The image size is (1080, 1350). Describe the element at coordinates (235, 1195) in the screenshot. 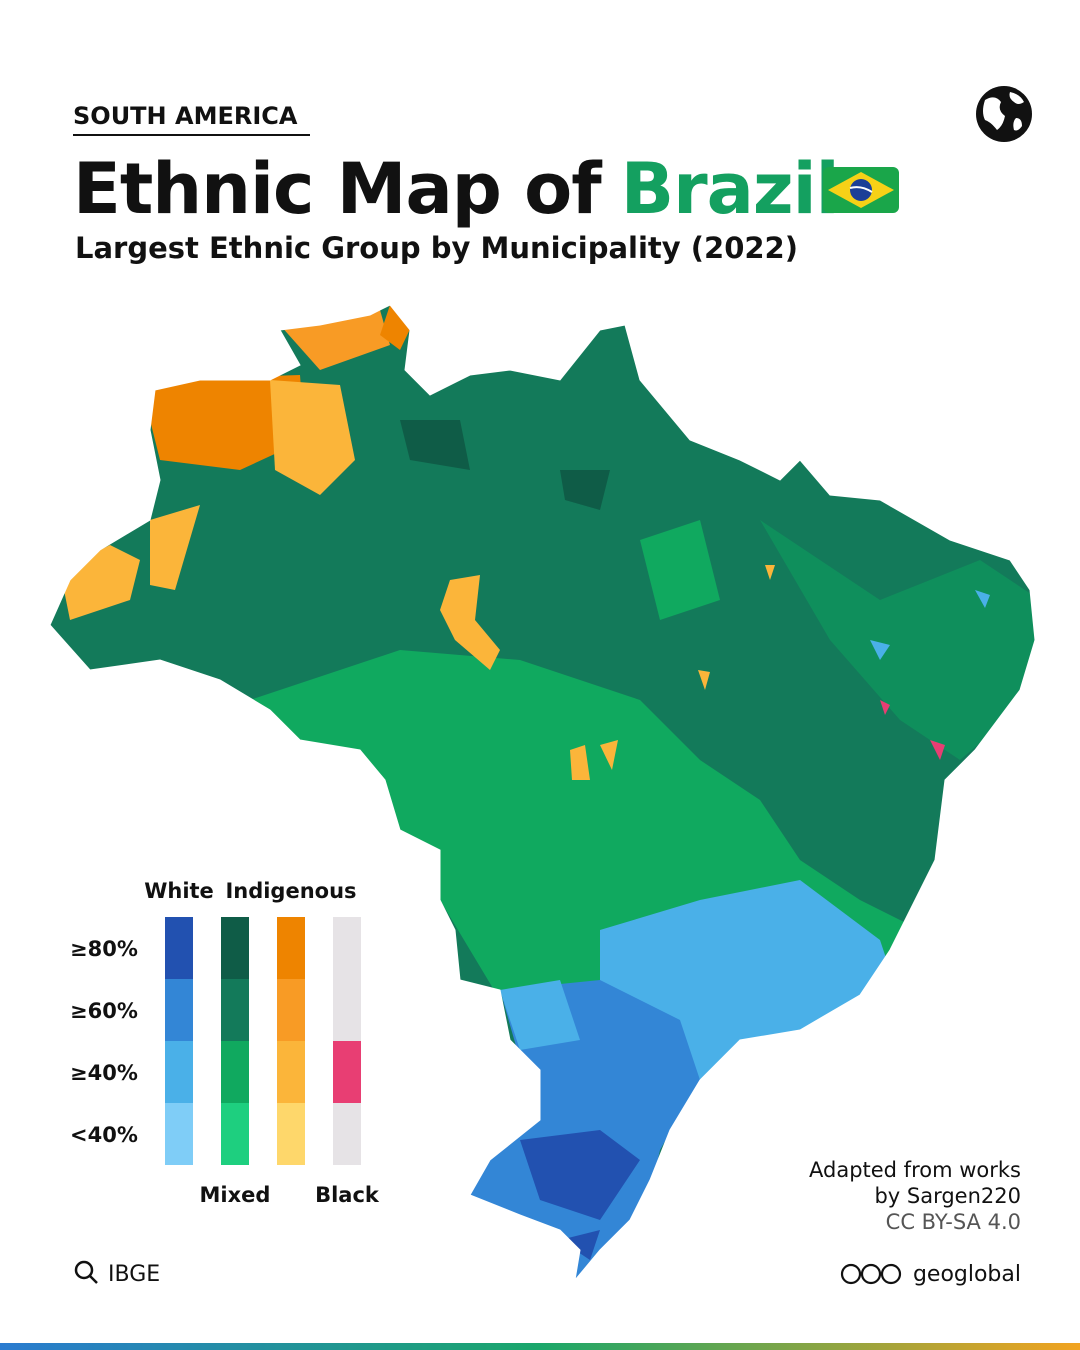

I see `legend-group-label: Mixed` at that location.